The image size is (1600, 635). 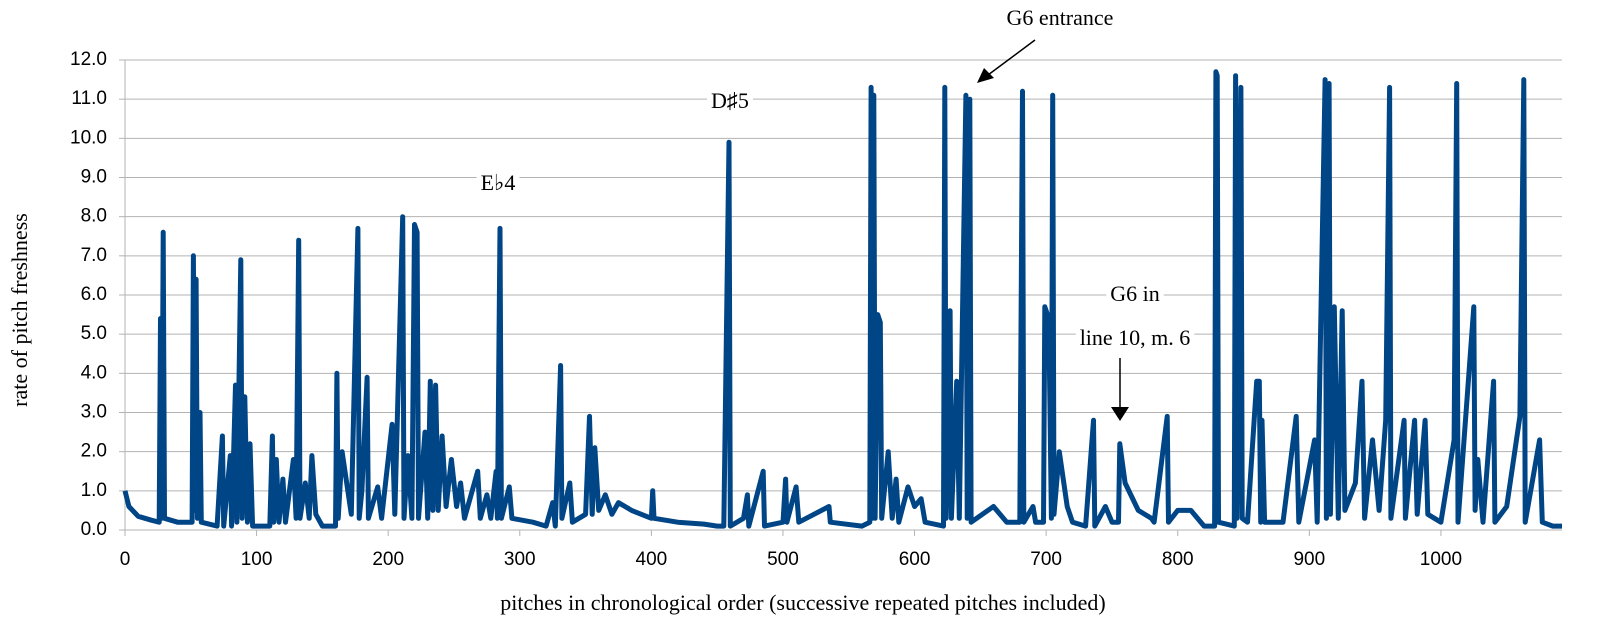 I want to click on annotation: G6 in, so click(x=1135, y=293).